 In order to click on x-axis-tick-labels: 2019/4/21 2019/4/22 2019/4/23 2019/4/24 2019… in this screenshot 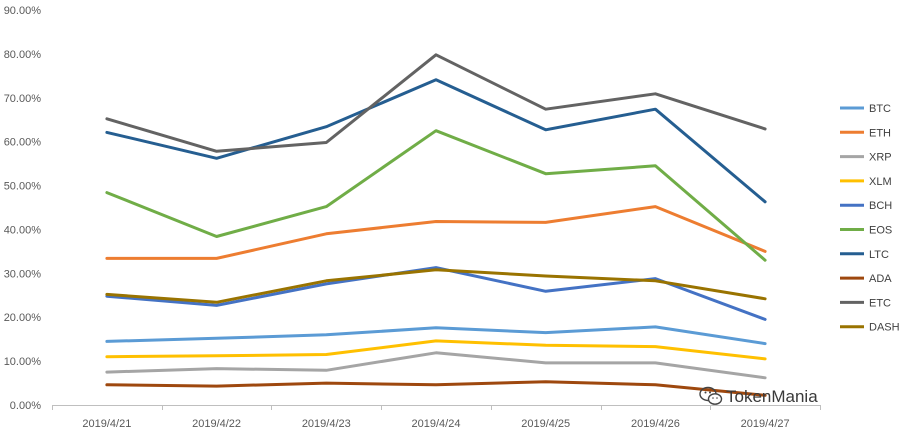, I will do `click(435, 424)`.